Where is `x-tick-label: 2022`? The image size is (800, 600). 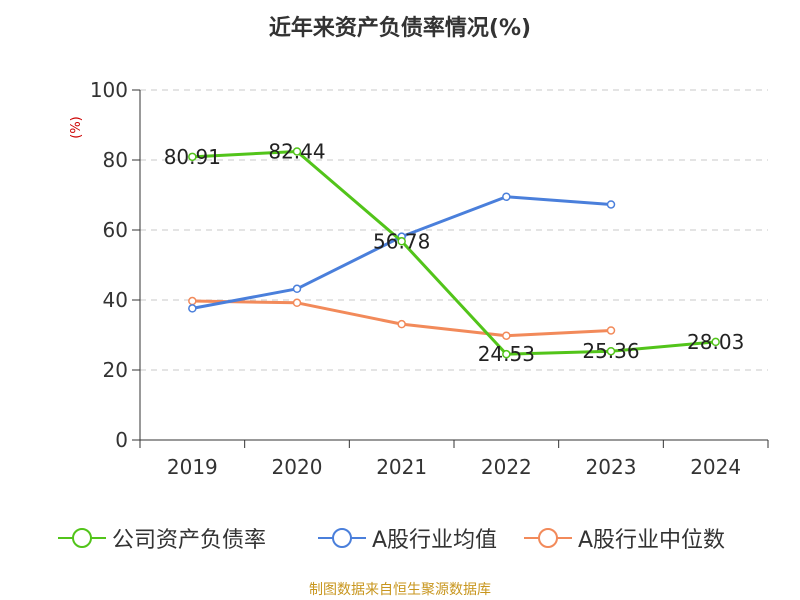 x-tick-label: 2022 is located at coordinates (506, 467).